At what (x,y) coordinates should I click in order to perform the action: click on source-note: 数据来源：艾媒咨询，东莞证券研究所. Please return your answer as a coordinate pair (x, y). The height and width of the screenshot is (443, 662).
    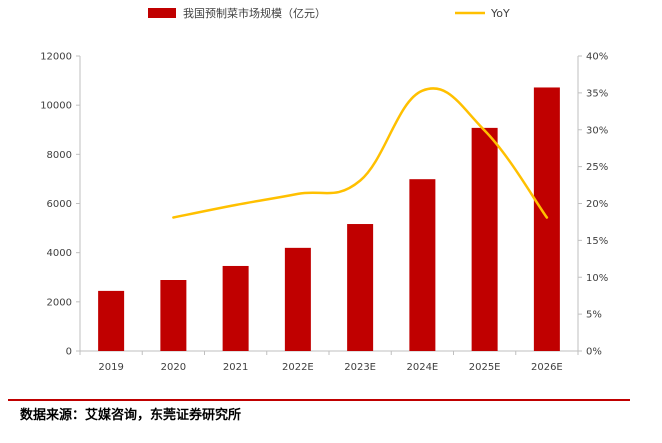
    Looking at the image, I should click on (131, 415).